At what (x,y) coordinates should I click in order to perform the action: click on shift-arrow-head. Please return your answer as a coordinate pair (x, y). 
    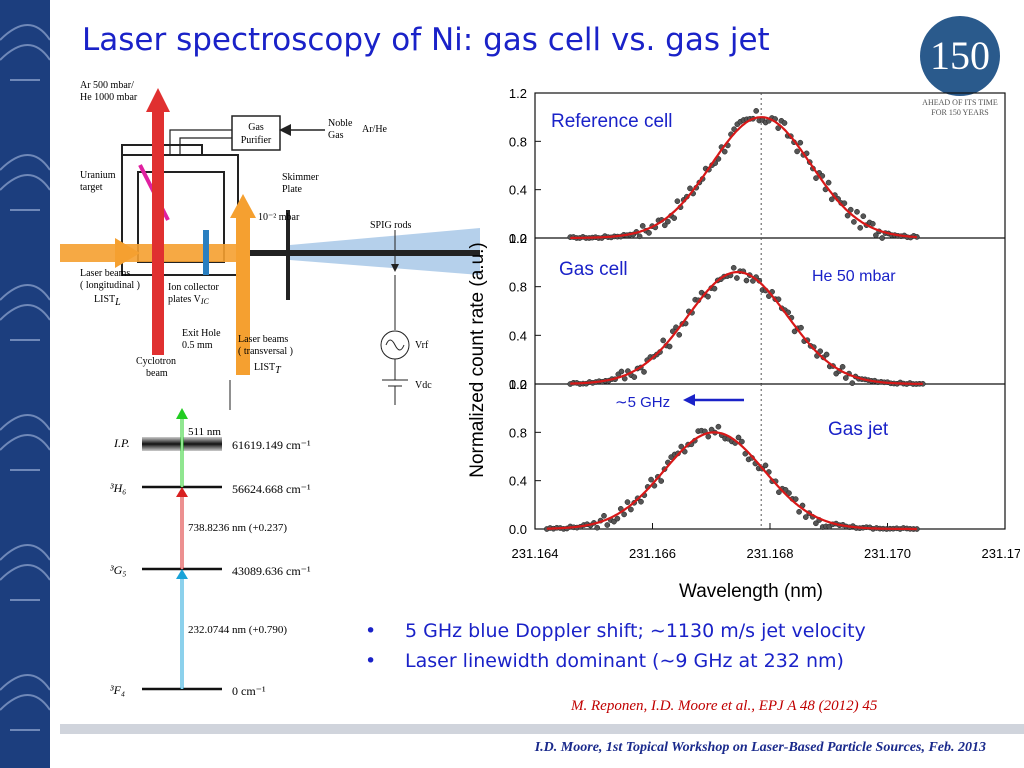
    Looking at the image, I should click on (689, 400).